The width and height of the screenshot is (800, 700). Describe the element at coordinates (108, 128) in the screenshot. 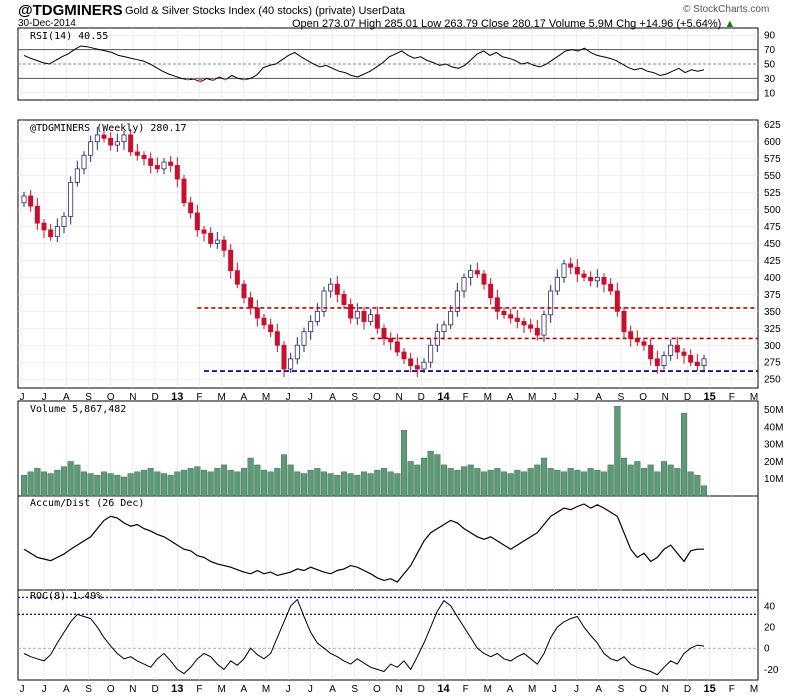

I see `price-label: @TDGMINERS (Weekly) 280.17` at that location.